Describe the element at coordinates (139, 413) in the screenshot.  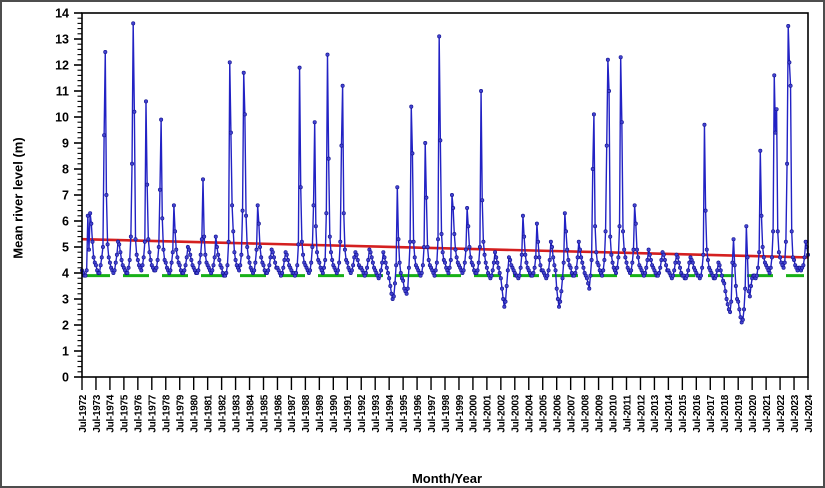
I see `svg-text: Jul-1976` at that location.